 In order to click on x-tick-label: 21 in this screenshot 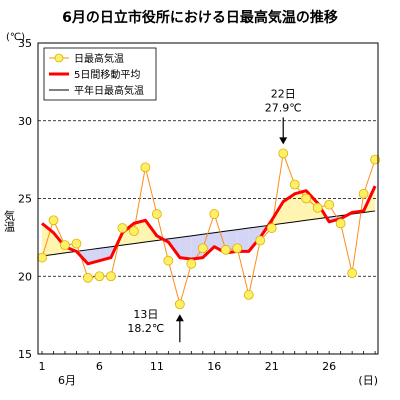, I will do `click(272, 366)`.